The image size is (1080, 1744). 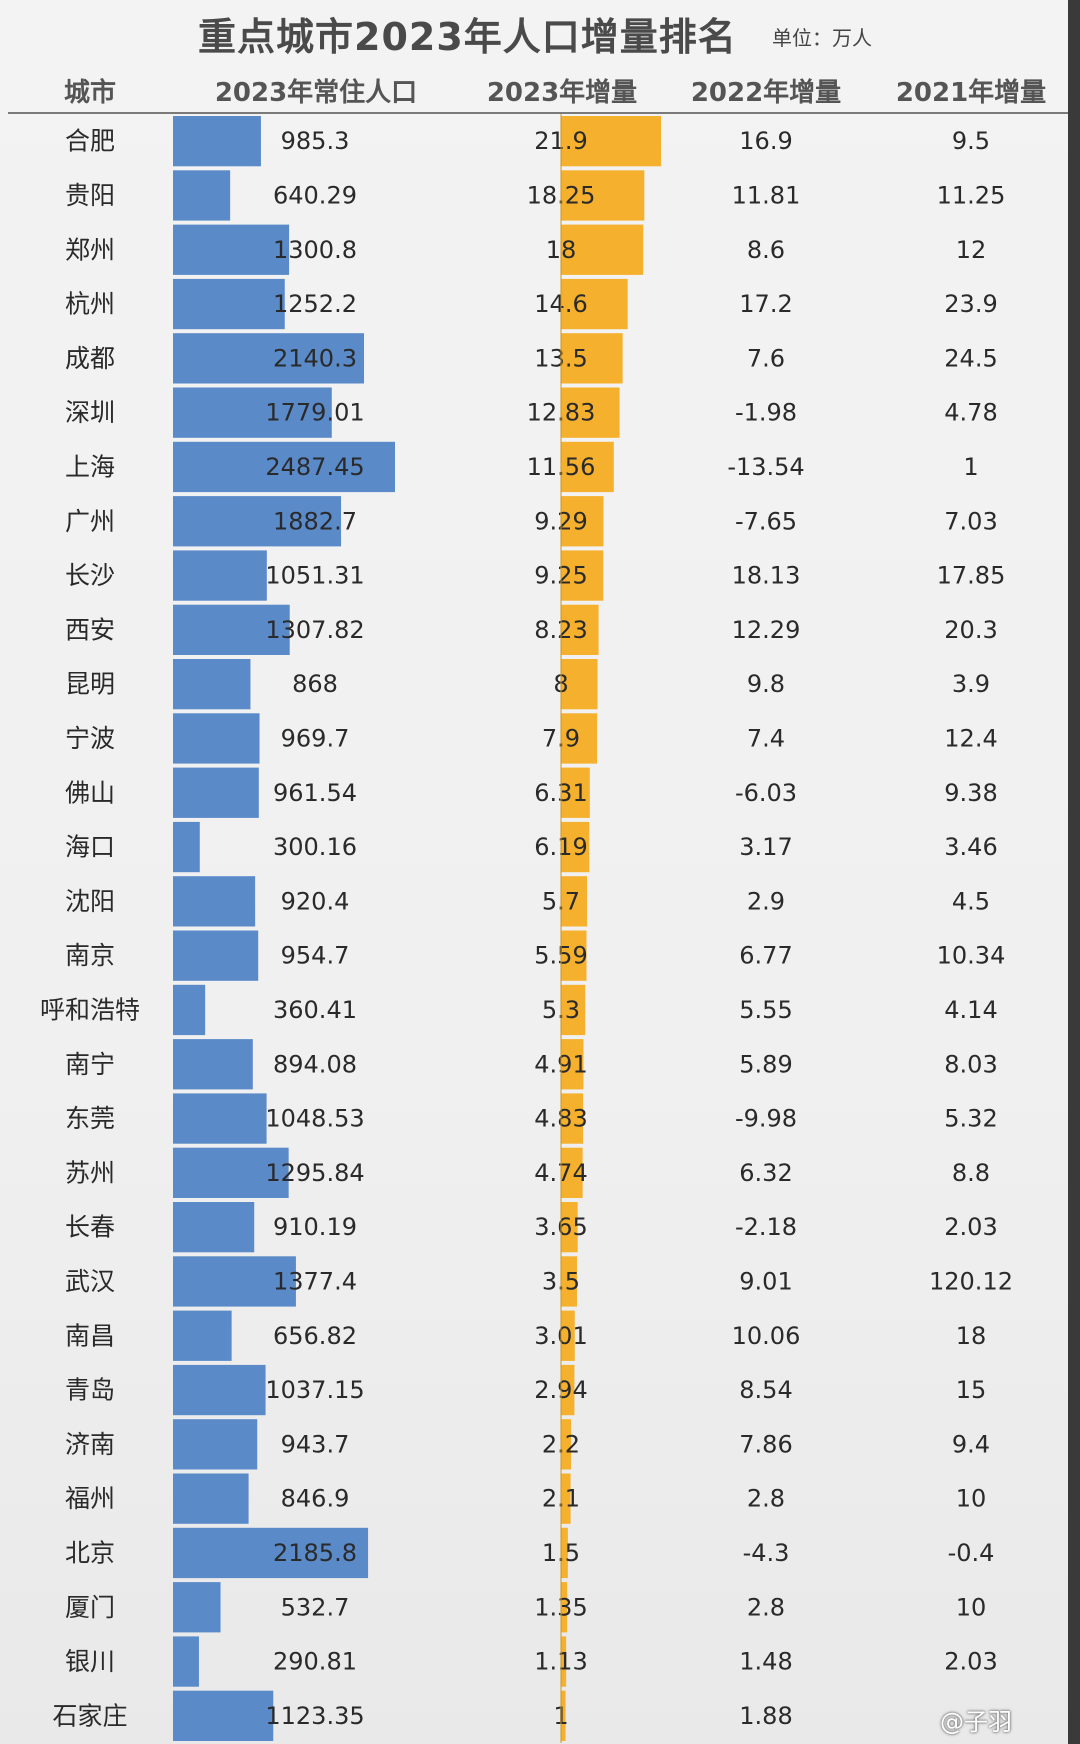 What do you see at coordinates (315, 521) in the screenshot?
I see `population-value: 1882.7` at bounding box center [315, 521].